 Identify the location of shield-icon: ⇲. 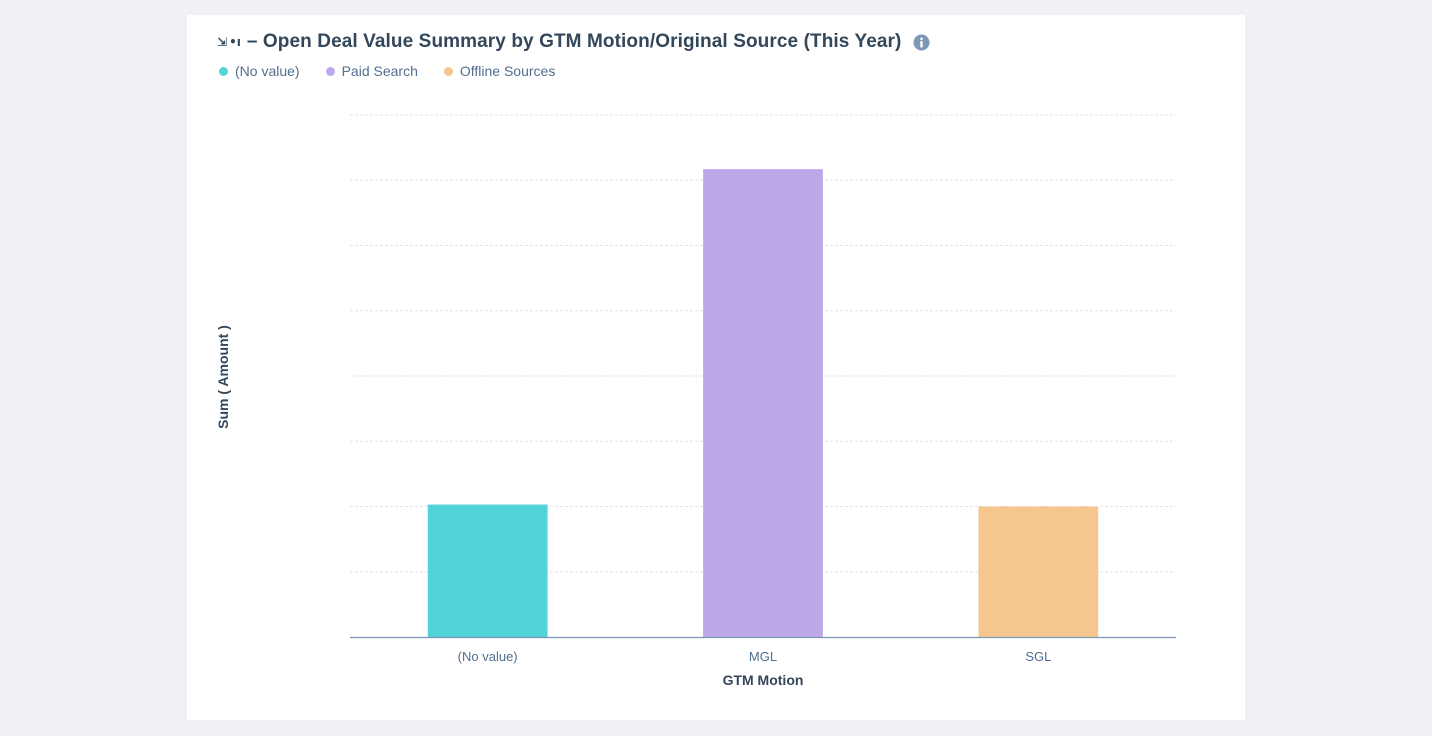
(222, 42).